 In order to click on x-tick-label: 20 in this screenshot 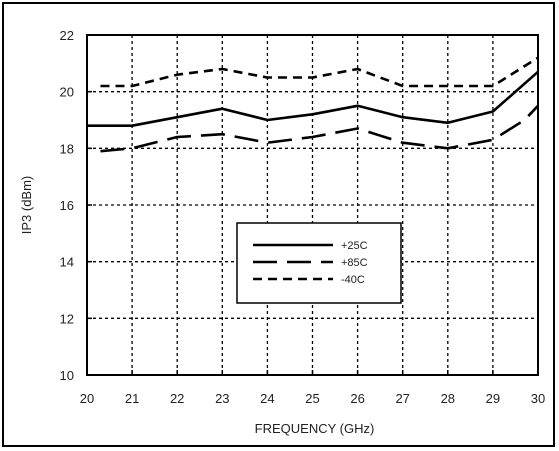, I will do `click(87, 398)`.